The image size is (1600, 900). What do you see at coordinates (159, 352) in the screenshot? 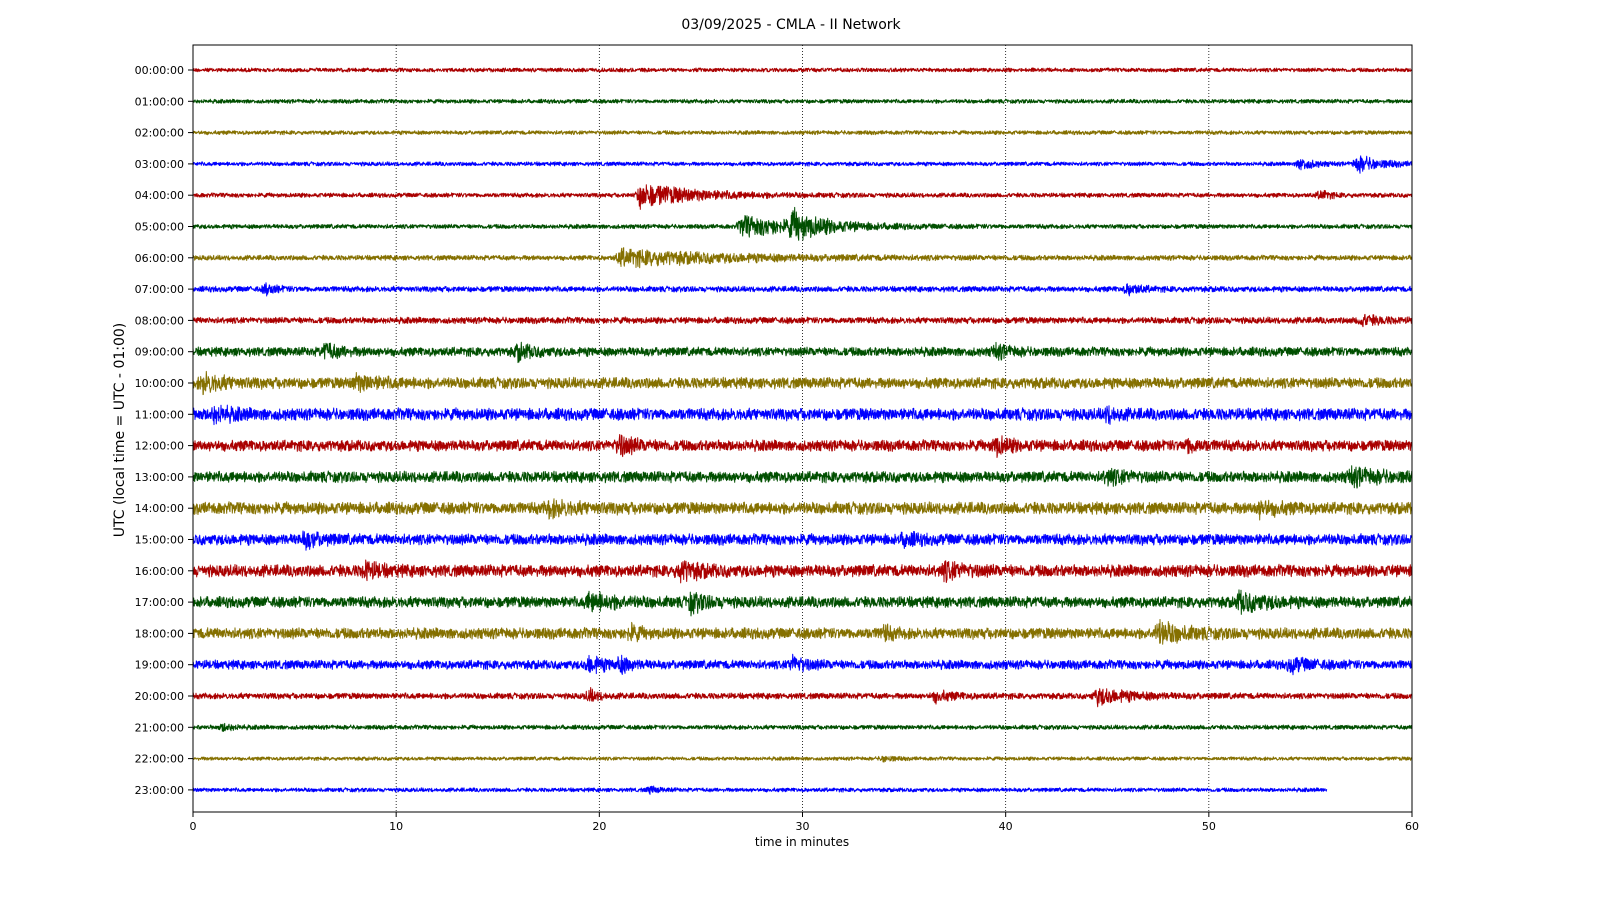
I see `y-tick-label: 09:00:00` at bounding box center [159, 352].